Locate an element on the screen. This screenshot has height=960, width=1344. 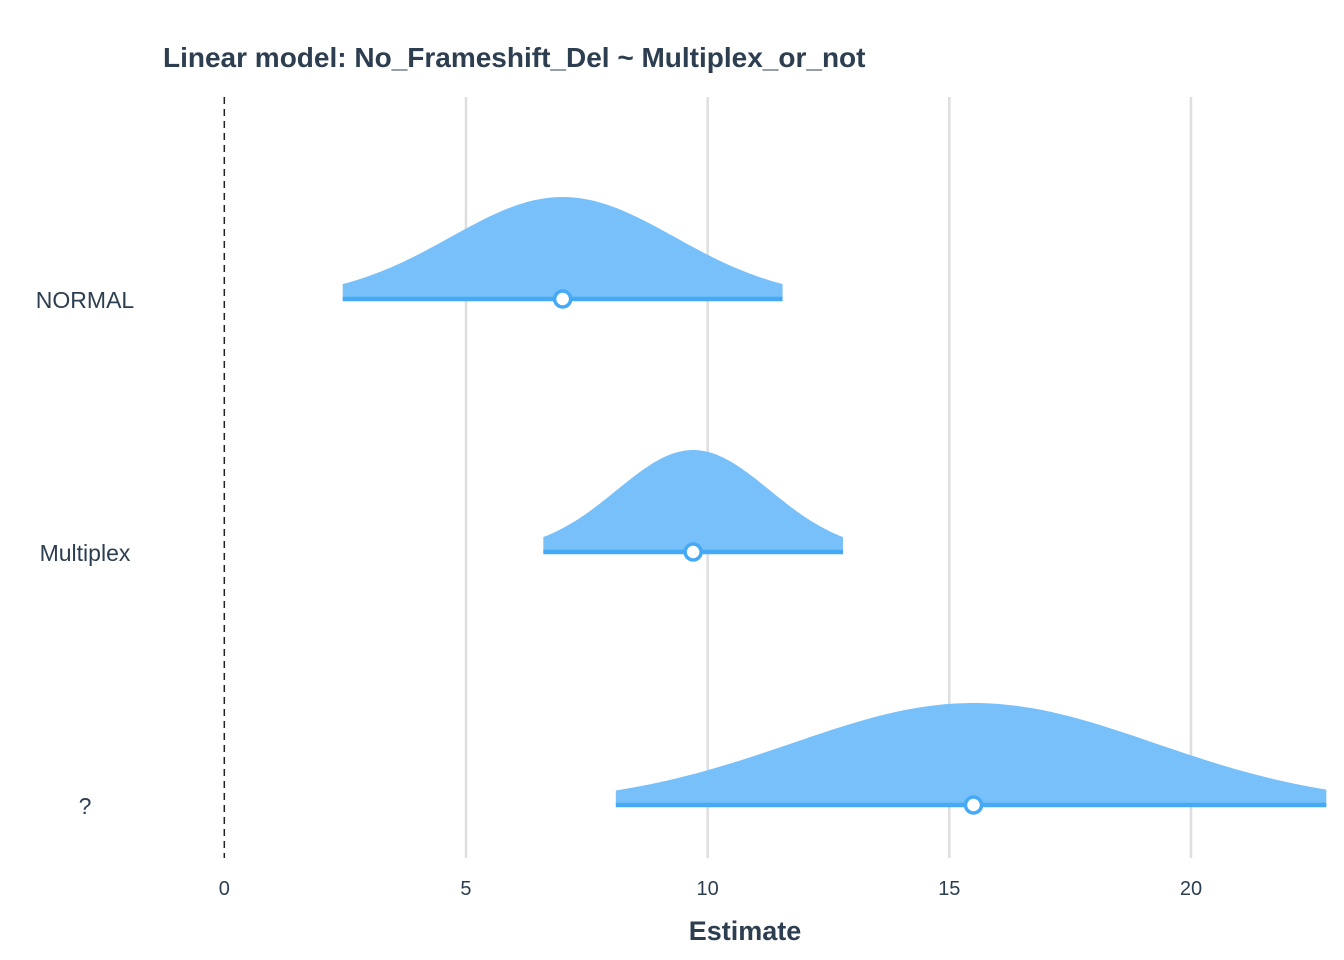
category-label: ? is located at coordinates (85, 806).